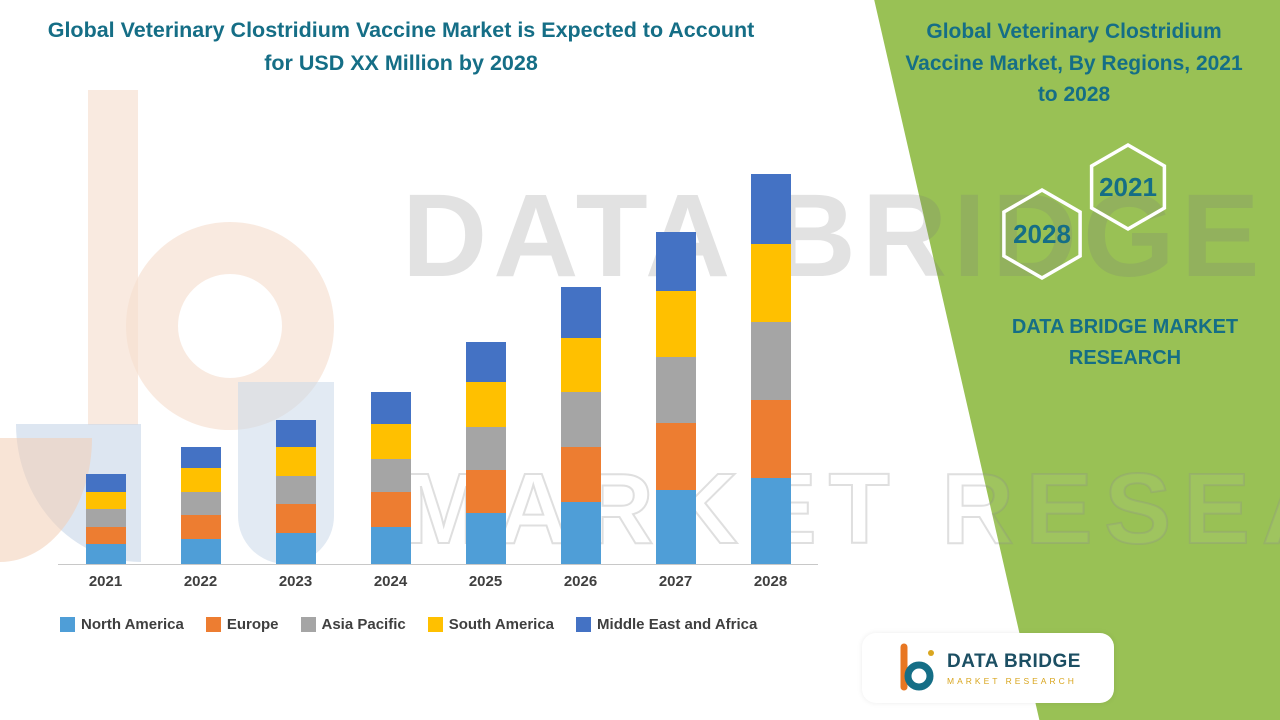 This screenshot has width=1280, height=720. I want to click on legend-label-asia-pacific: Asia Pacific, so click(363, 624).